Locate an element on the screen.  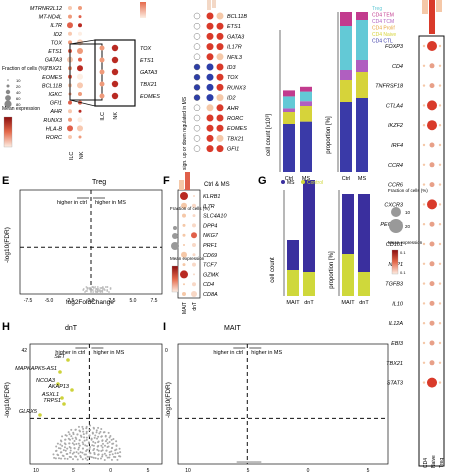
cell-count-label-top: cell count [x10³] is located at coordinates (269, 135).